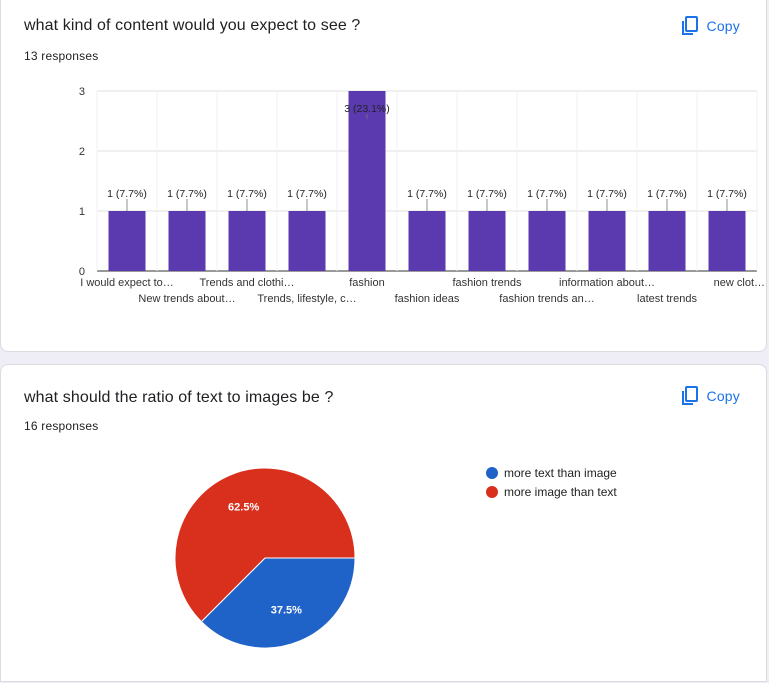 The width and height of the screenshot is (769, 683). What do you see at coordinates (560, 473) in the screenshot?
I see `legend-label: more text than image` at bounding box center [560, 473].